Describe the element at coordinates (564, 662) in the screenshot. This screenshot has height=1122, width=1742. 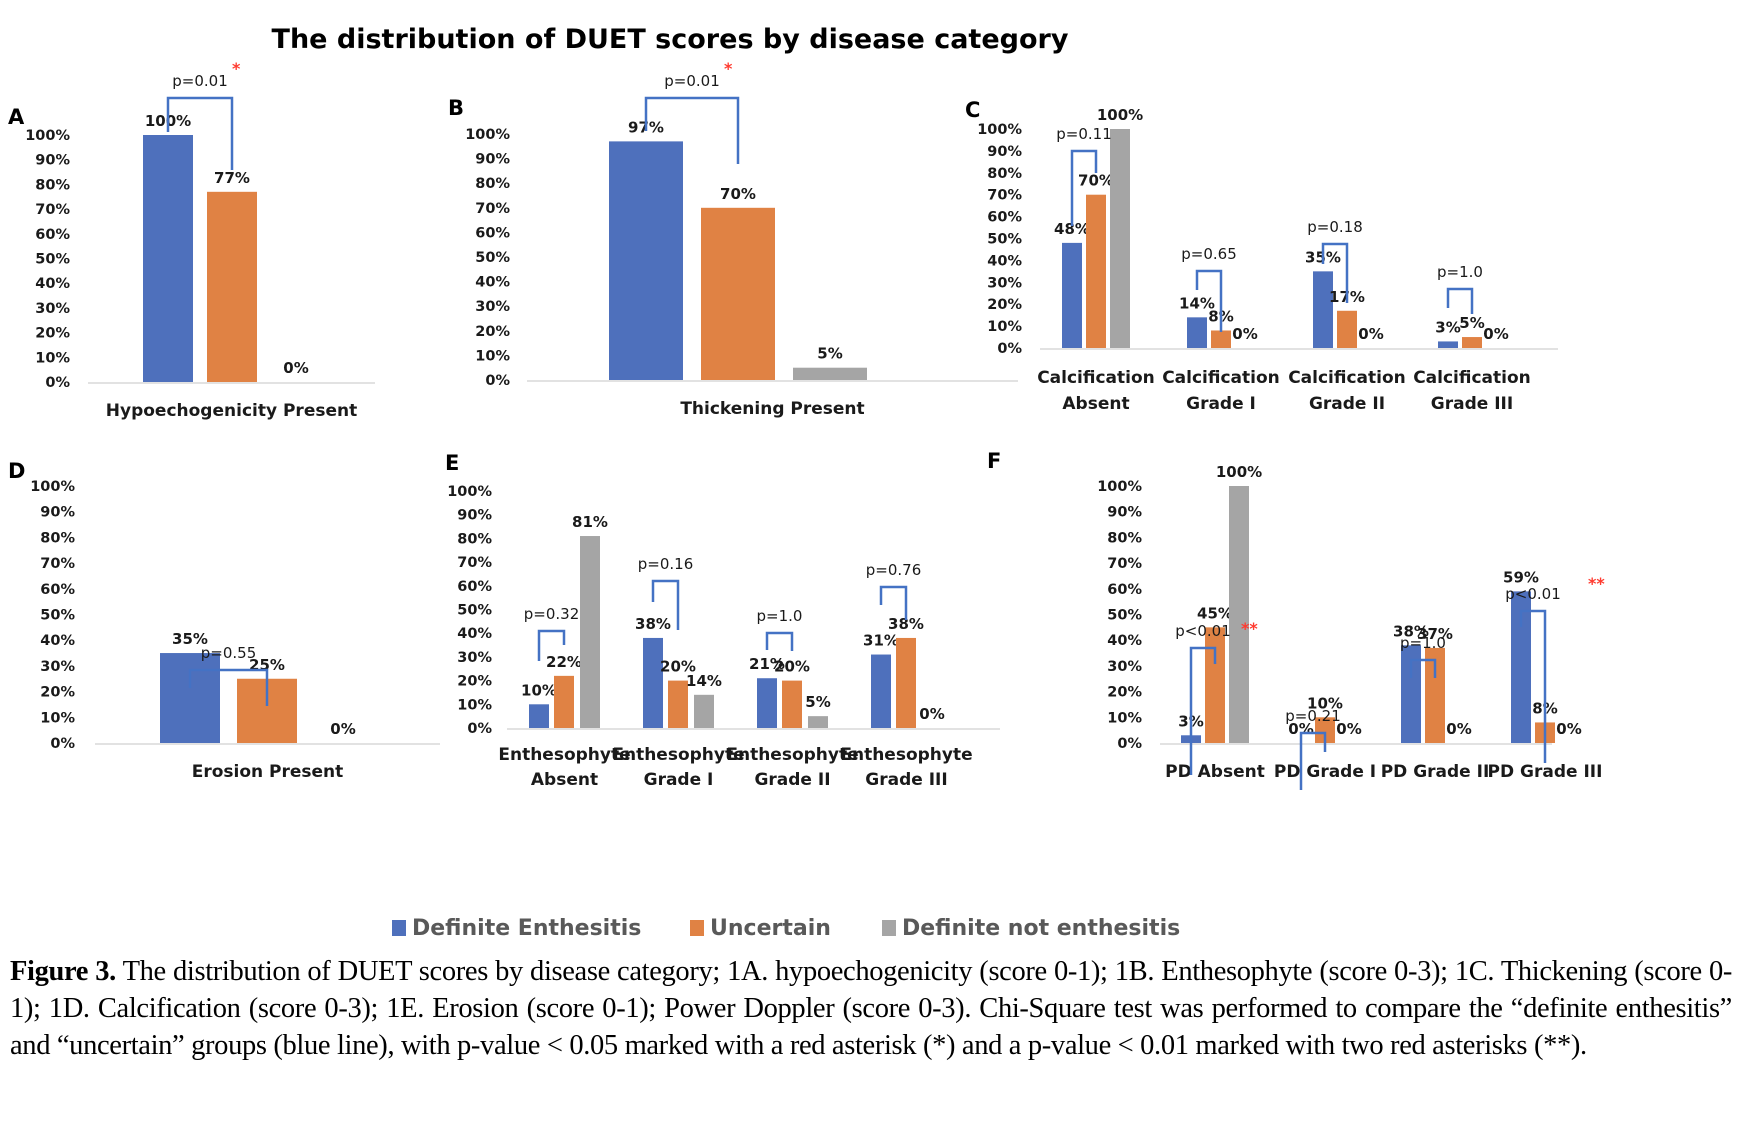
I see `data-label: 22%` at that location.